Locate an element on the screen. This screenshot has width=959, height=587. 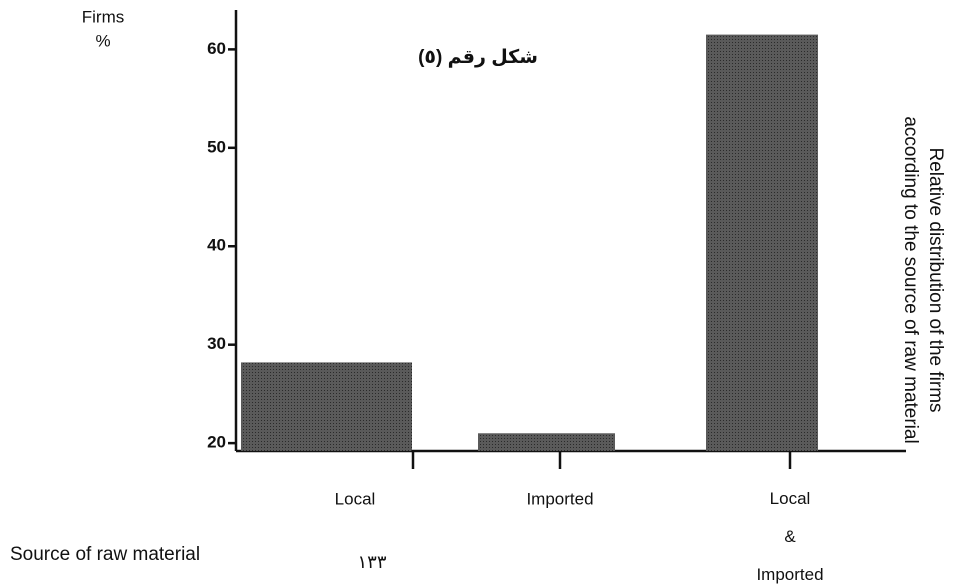
y-tick-label: 50 is located at coordinates (216, 146).